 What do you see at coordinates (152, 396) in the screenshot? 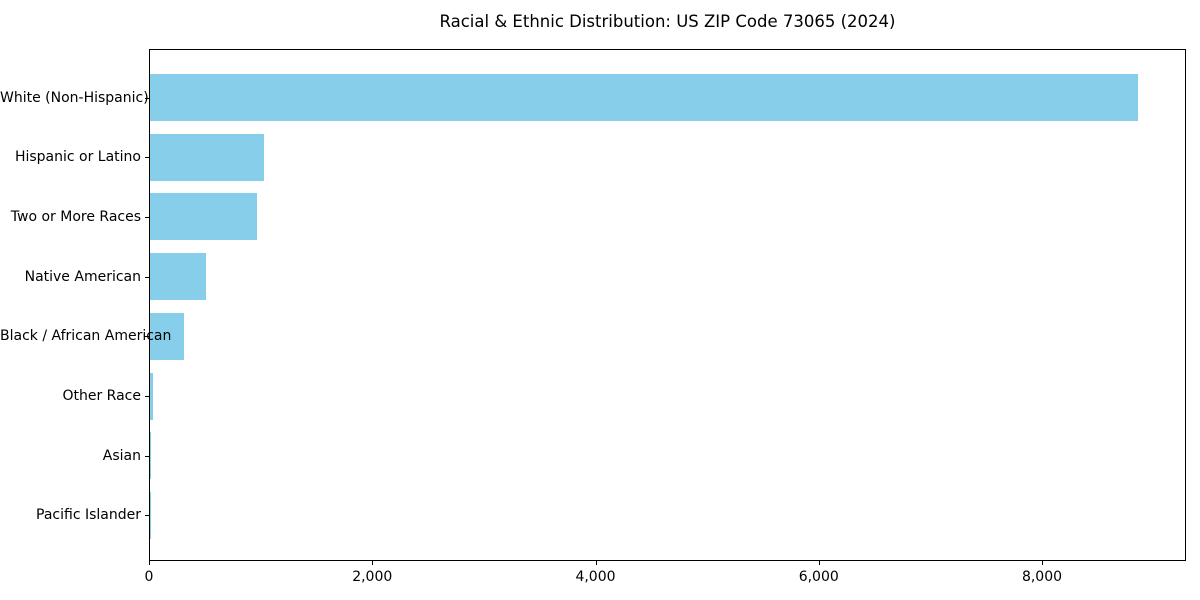
I see `bar-other-race` at bounding box center [152, 396].